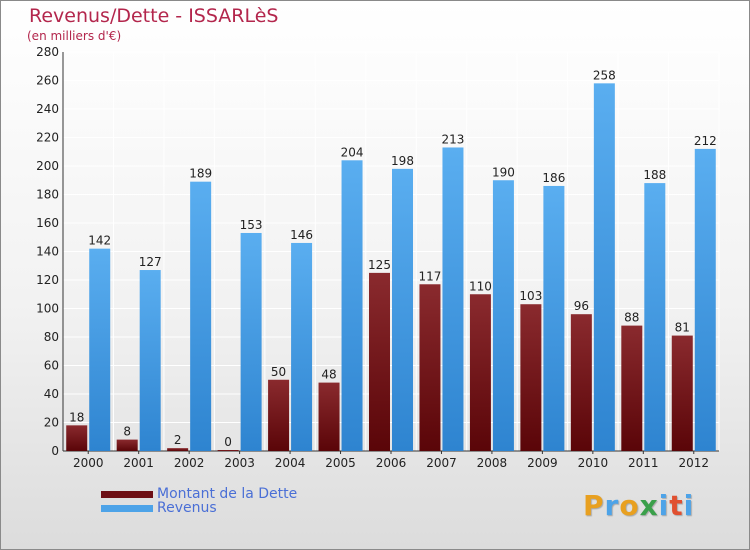 The height and width of the screenshot is (550, 750). Describe the element at coordinates (47, 138) in the screenshot. I see `y-tick-label: 220` at that location.